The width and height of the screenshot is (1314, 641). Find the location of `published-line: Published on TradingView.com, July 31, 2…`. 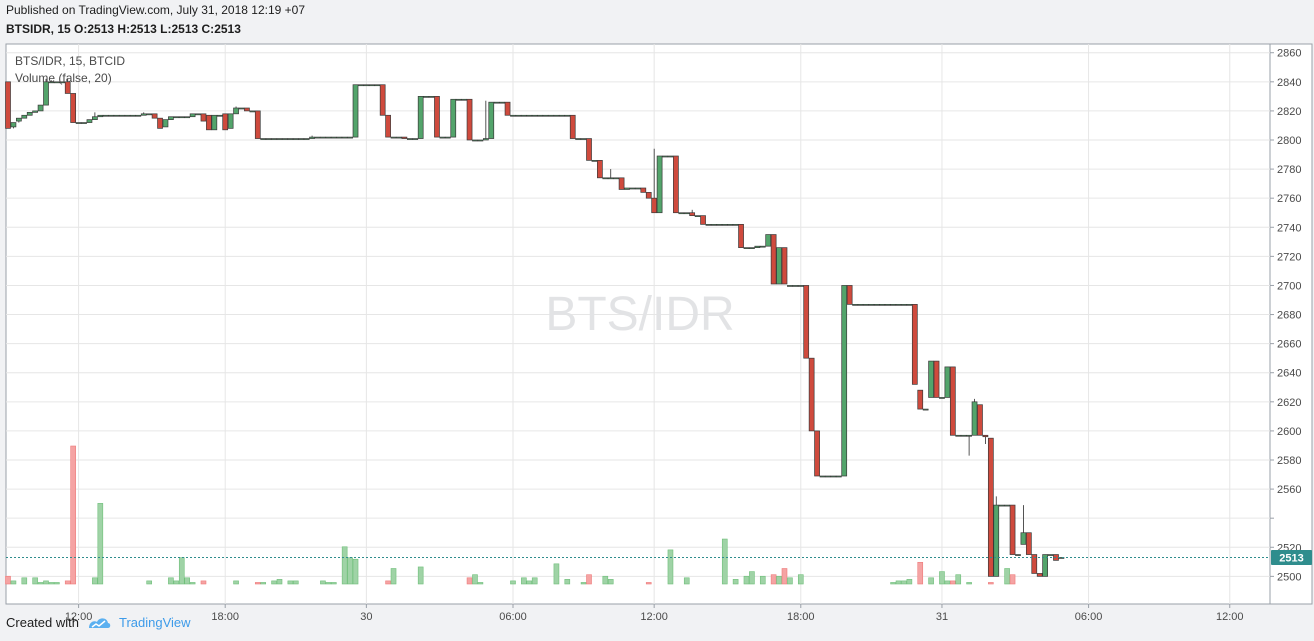

published-line: Published on TradingView.com, July 31, 2… is located at coordinates (155, 10).